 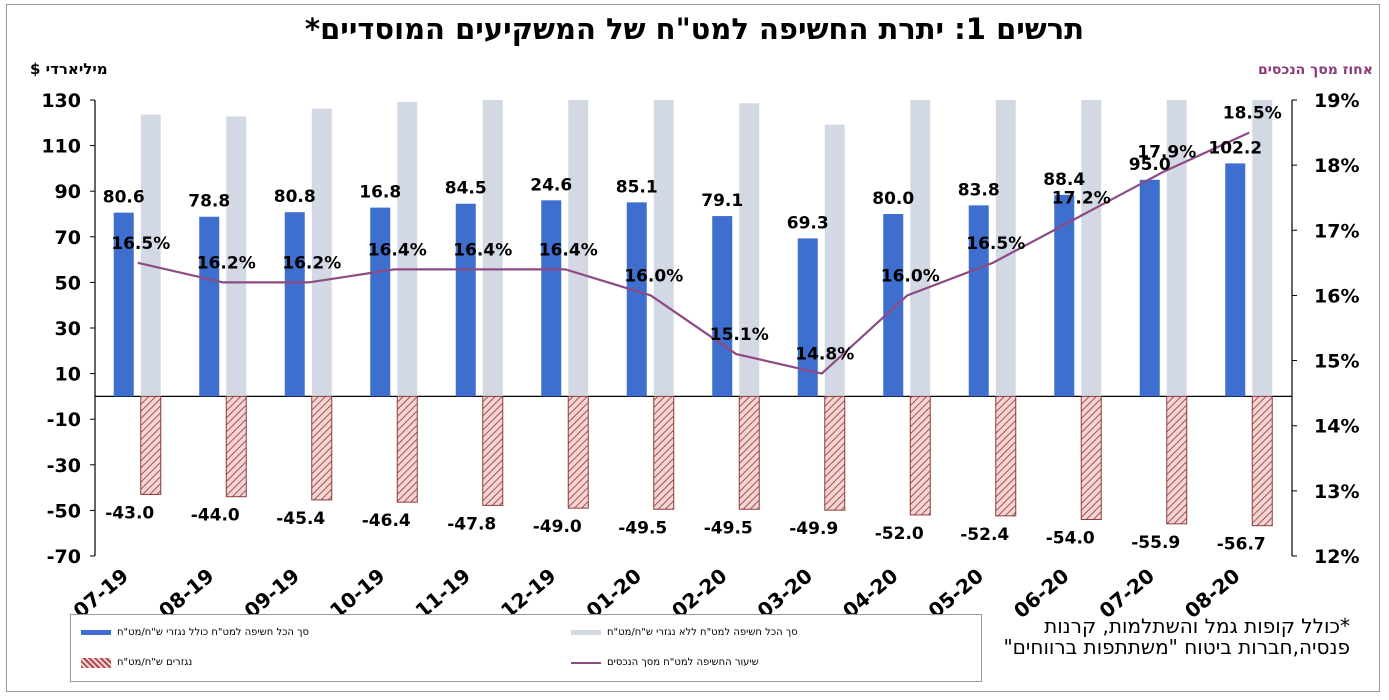 I want to click on label-total-value: 80.0, so click(x=893, y=199).